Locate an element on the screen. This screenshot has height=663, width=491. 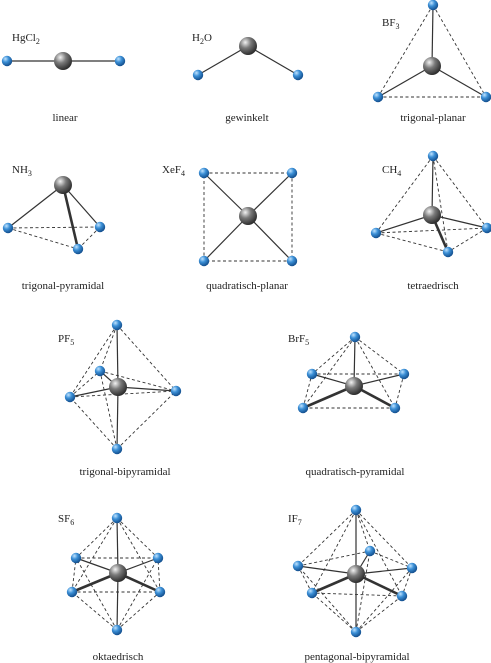
molecule-h2o is located at coordinates (248, 59).